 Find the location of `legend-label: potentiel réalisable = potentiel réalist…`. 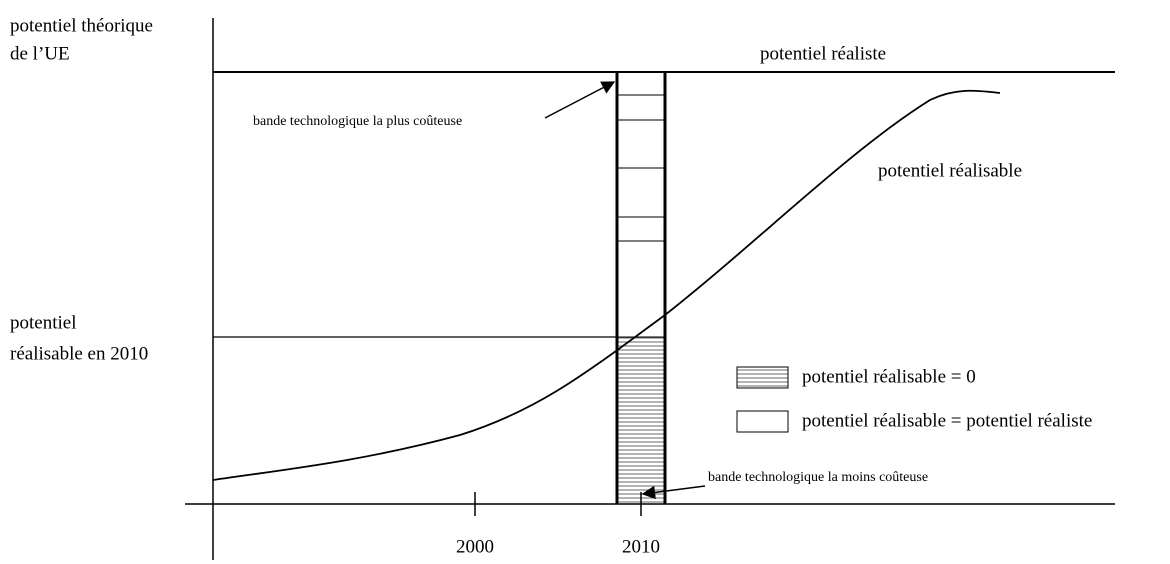

legend-label: potentiel réalisable = potentiel réalist… is located at coordinates (947, 420).